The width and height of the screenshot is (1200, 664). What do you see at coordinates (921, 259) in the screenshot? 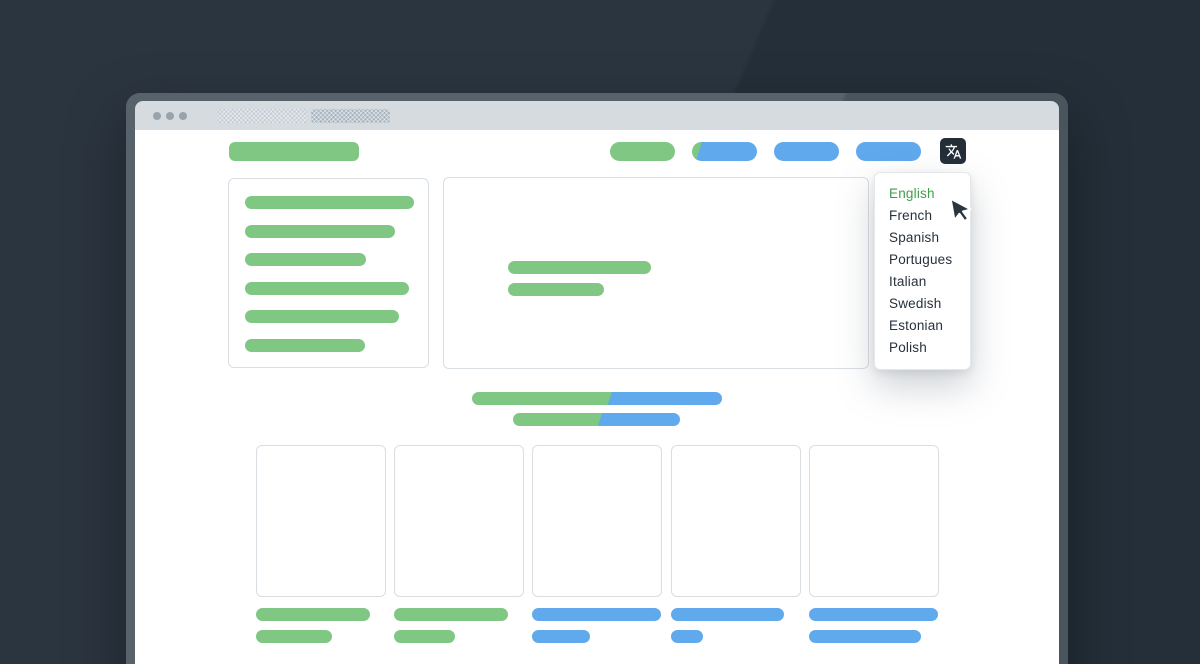
I see `language-option-portugues: Portugues` at bounding box center [921, 259].